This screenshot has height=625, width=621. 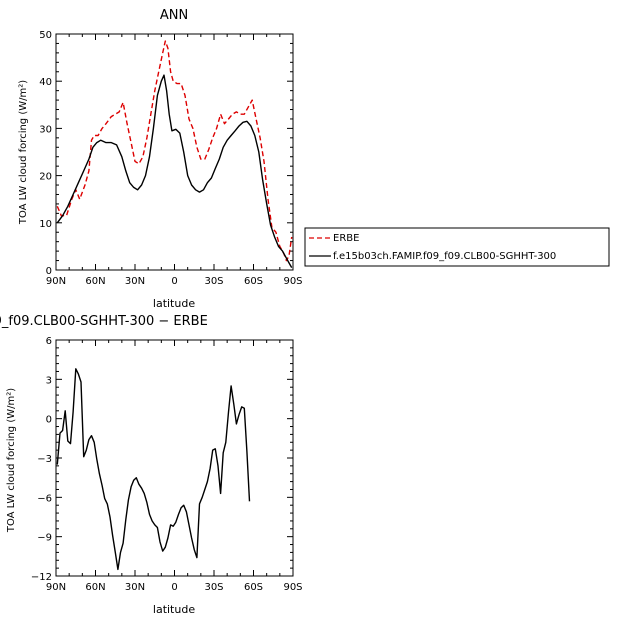 I want to click on bottom-x-tick-label: 0, so click(x=174, y=587).